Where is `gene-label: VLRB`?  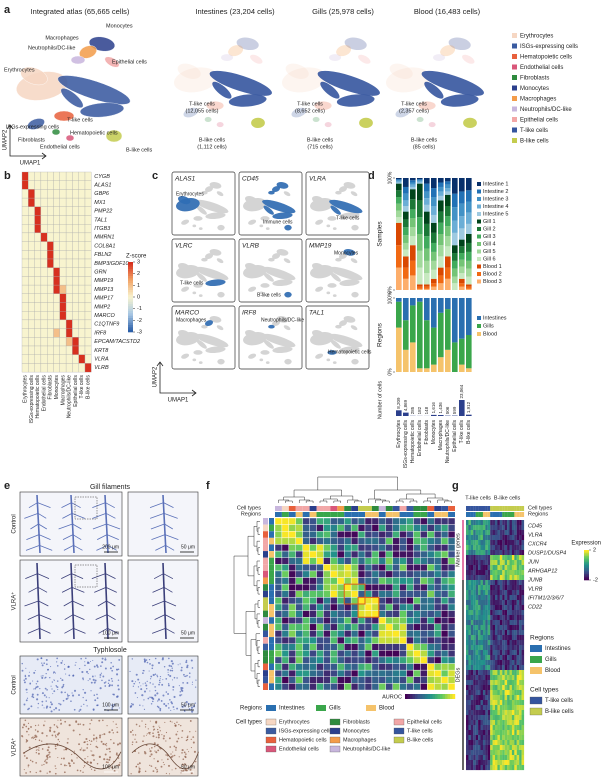
gene-label: VLRB is located at coordinates (251, 246).